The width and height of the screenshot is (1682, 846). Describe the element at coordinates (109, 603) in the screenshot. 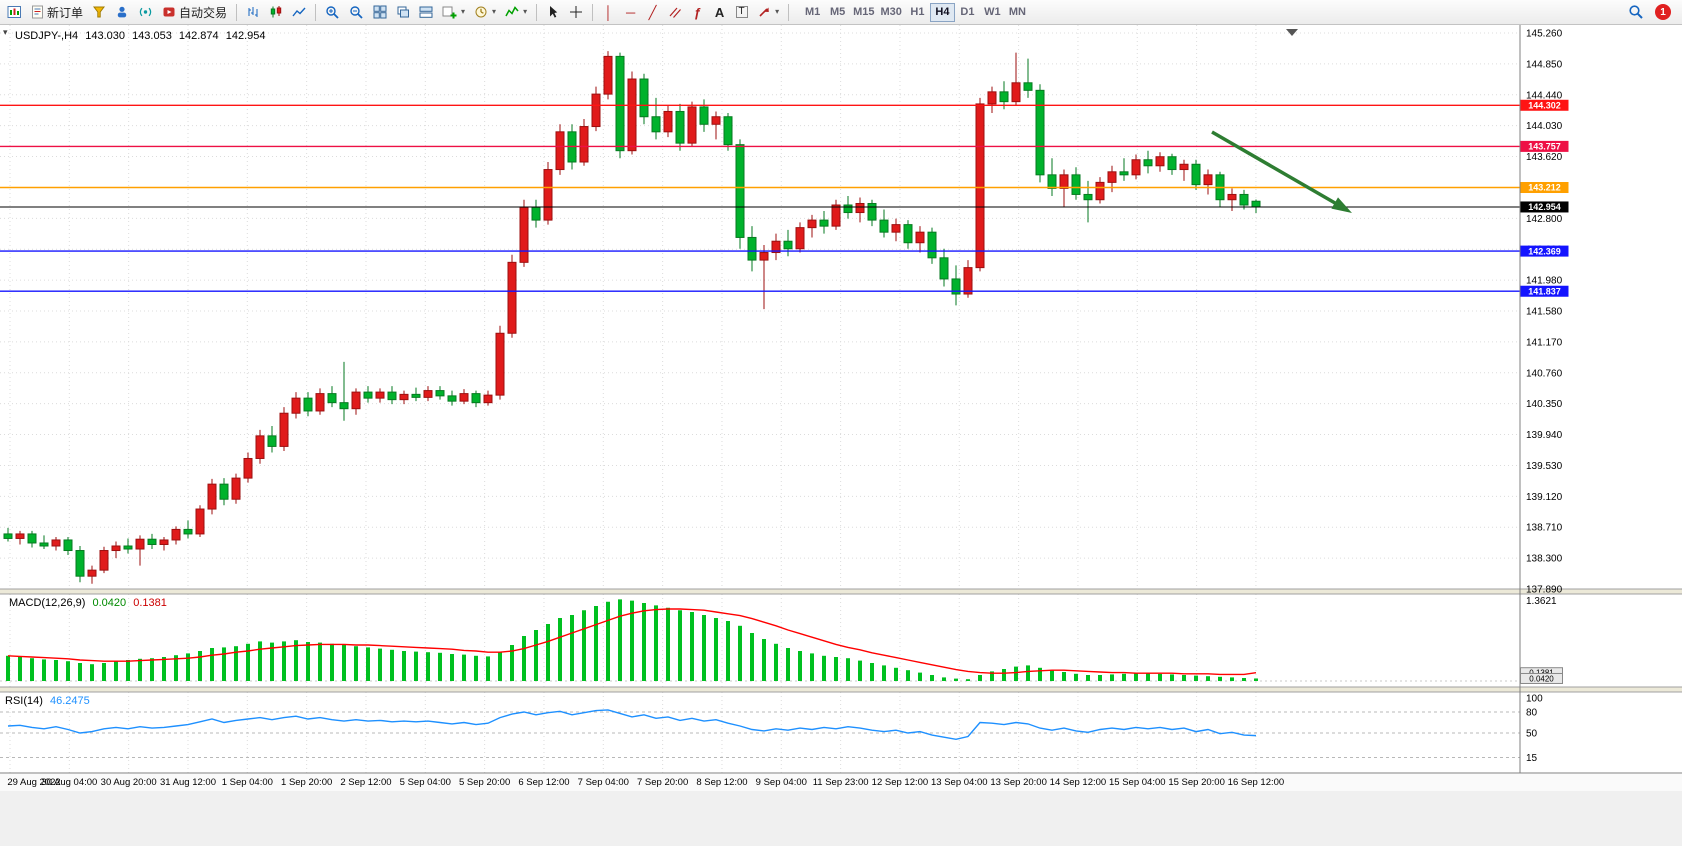

I see `macd-main-value: 0.0420` at that location.